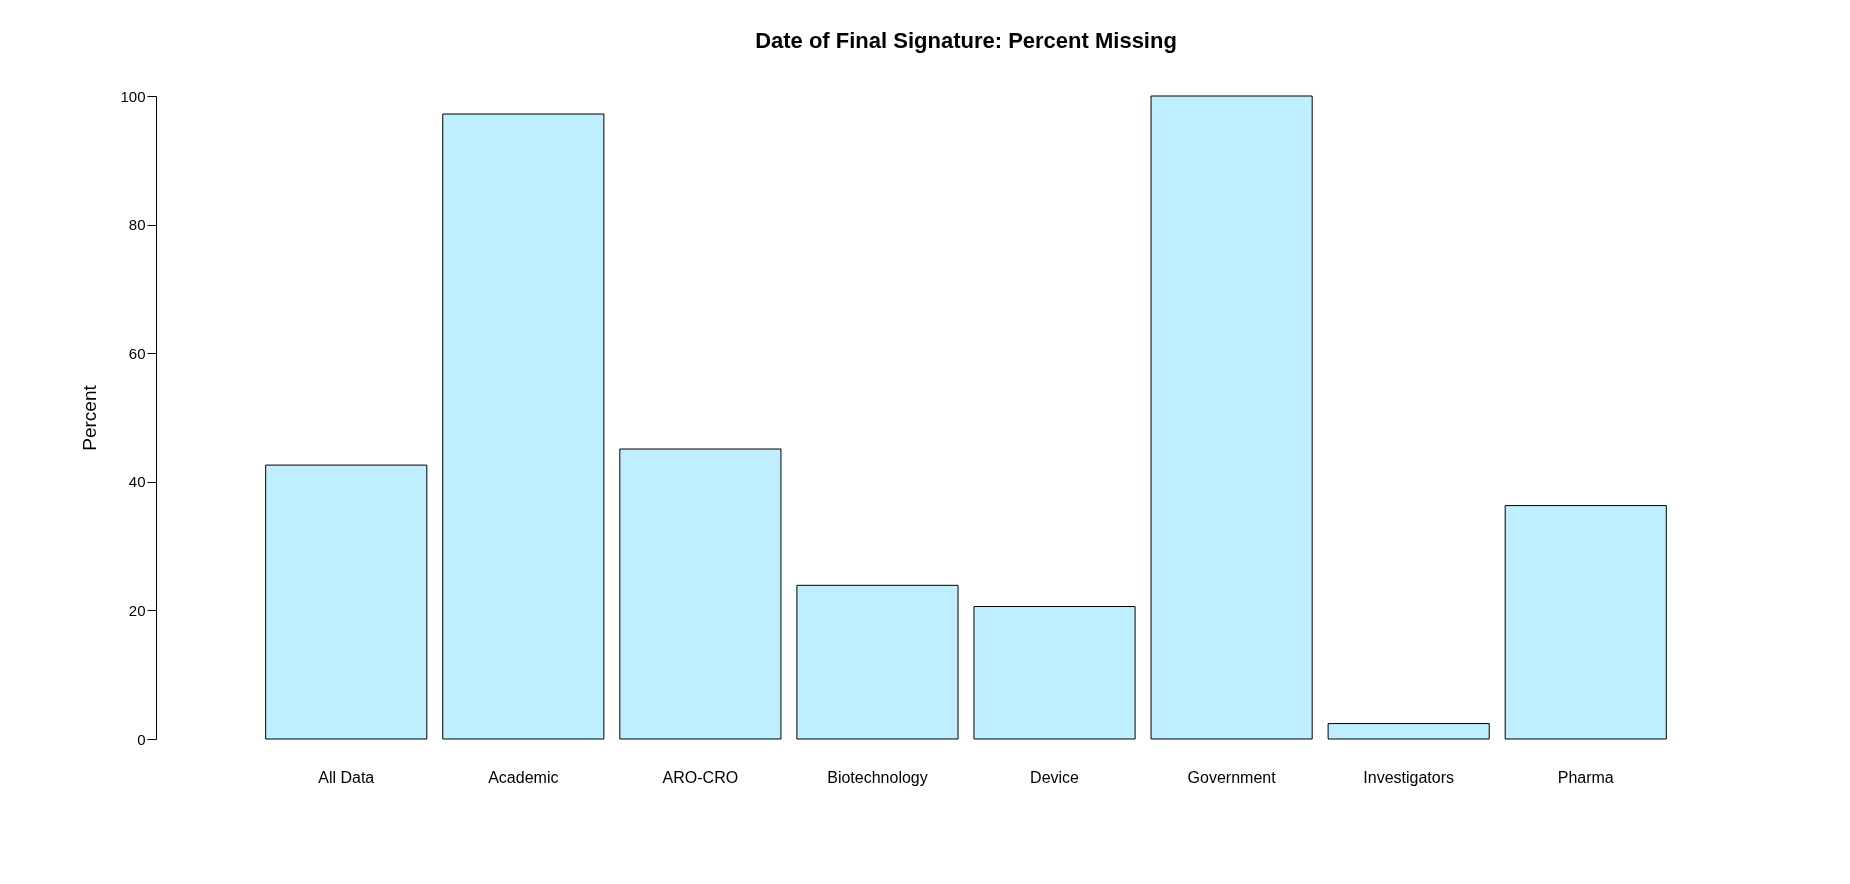 This screenshot has height=884, width=1850. Describe the element at coordinates (1585, 777) in the screenshot. I see `x-tick-label: Pharma` at that location.